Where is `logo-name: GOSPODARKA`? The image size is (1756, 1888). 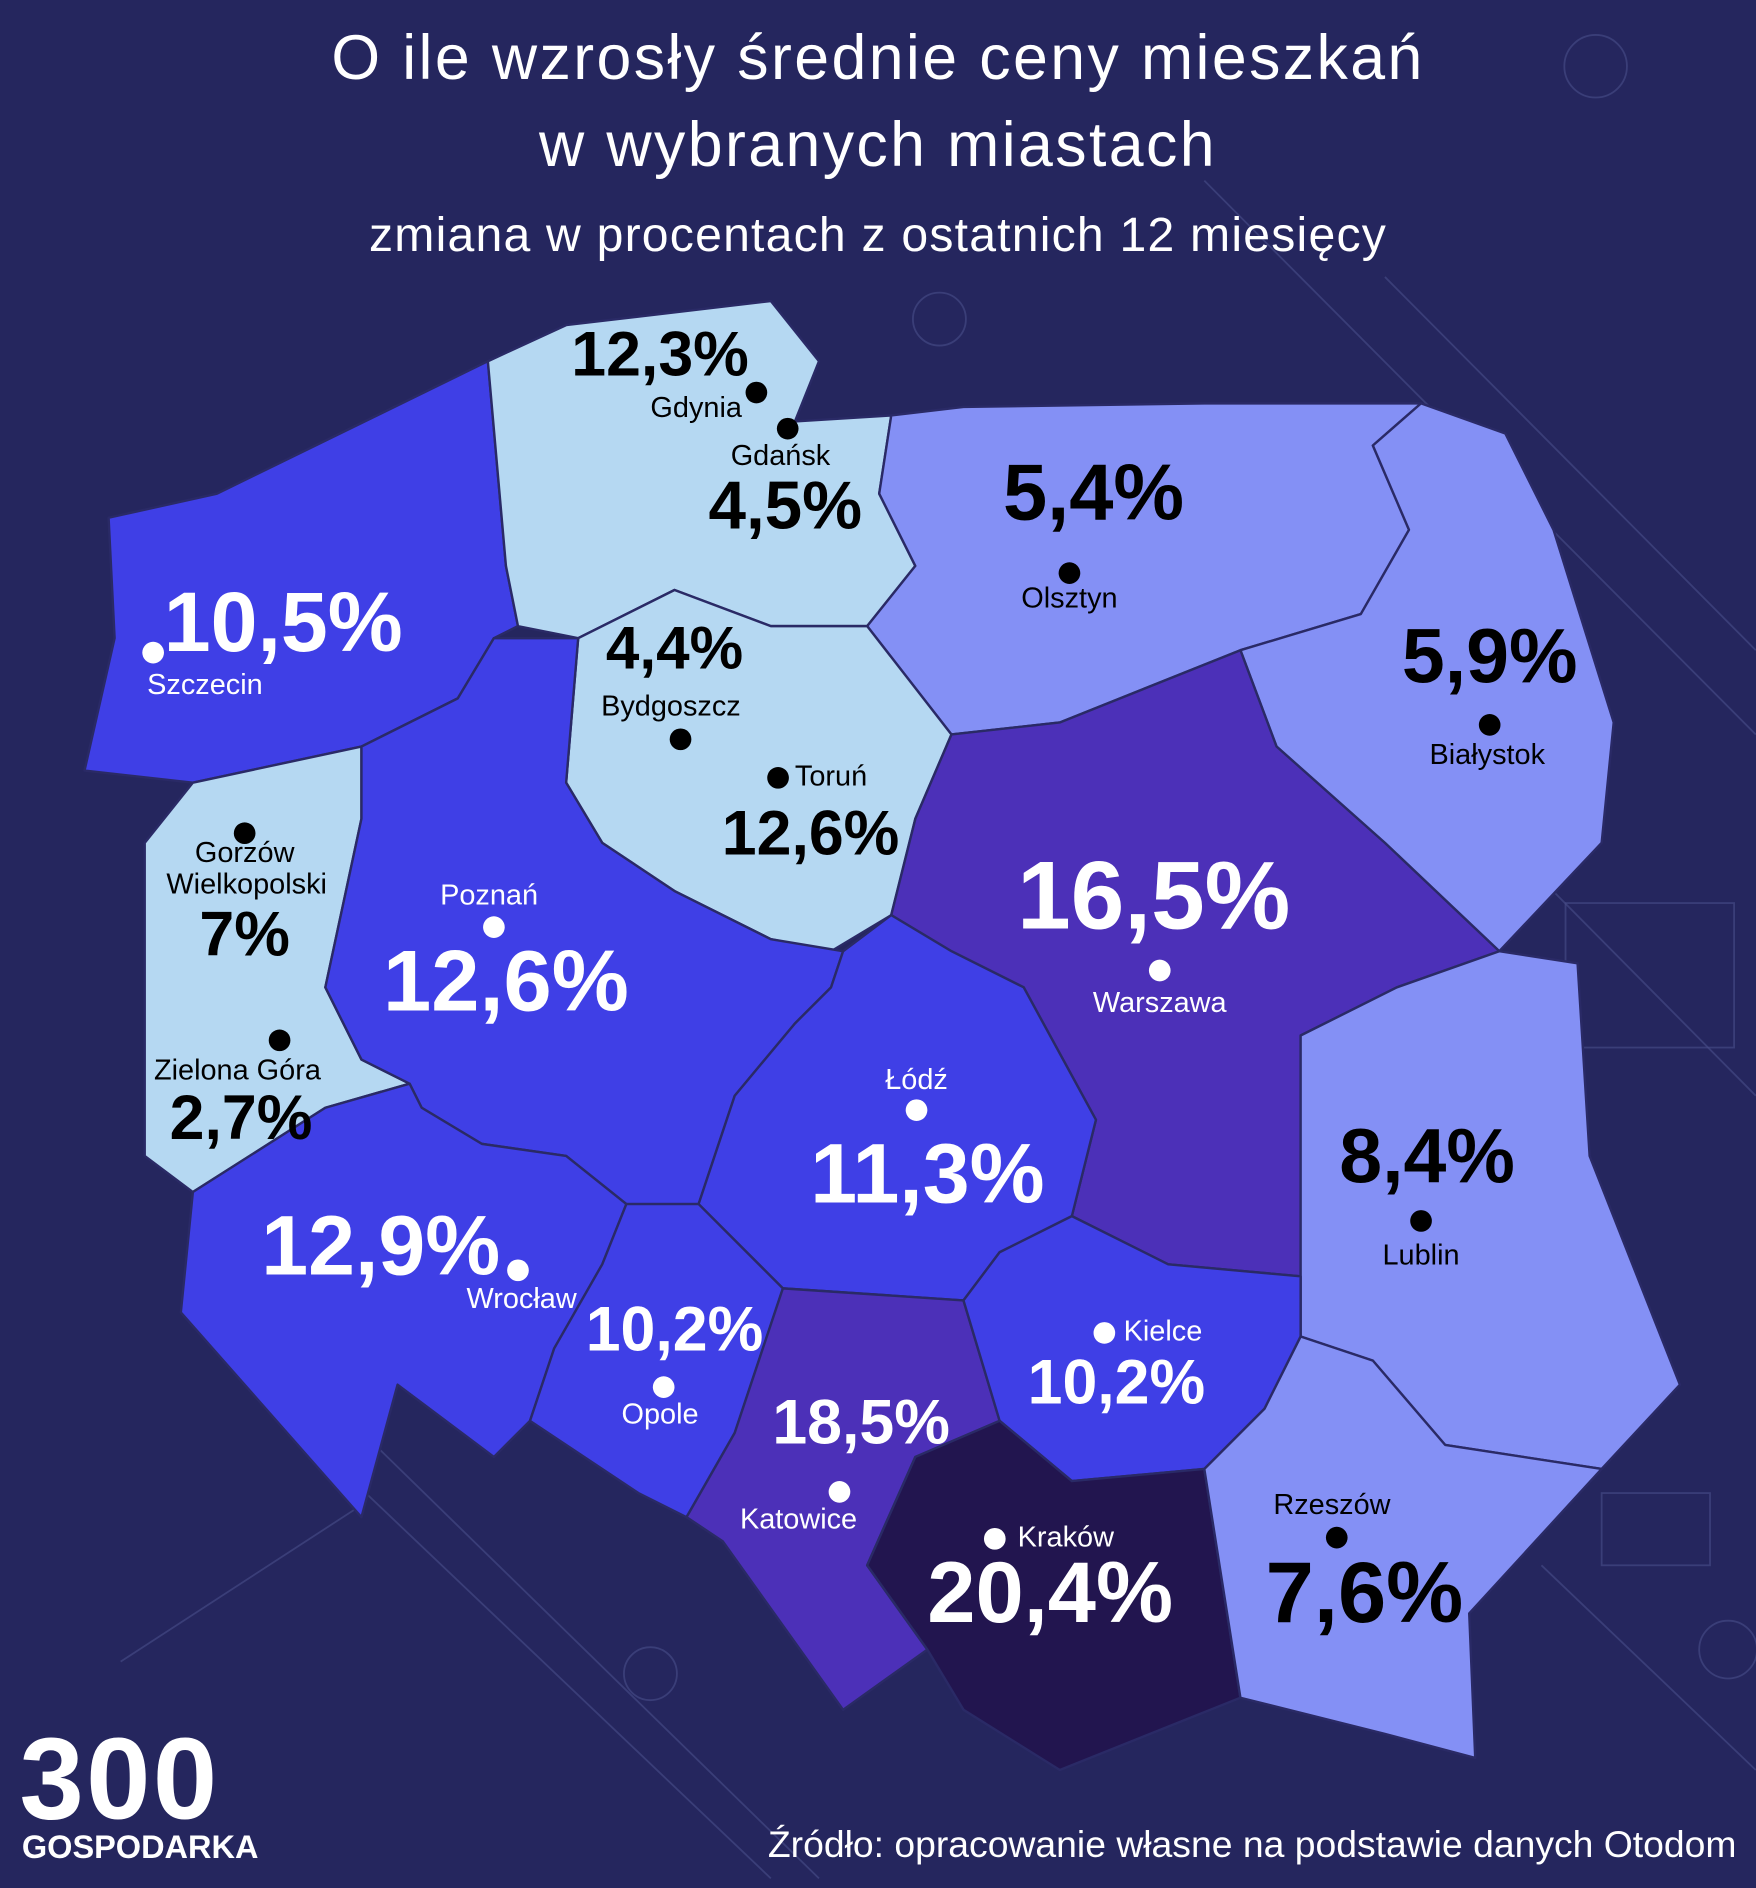
logo-name: GOSPODARKA is located at coordinates (140, 1847).